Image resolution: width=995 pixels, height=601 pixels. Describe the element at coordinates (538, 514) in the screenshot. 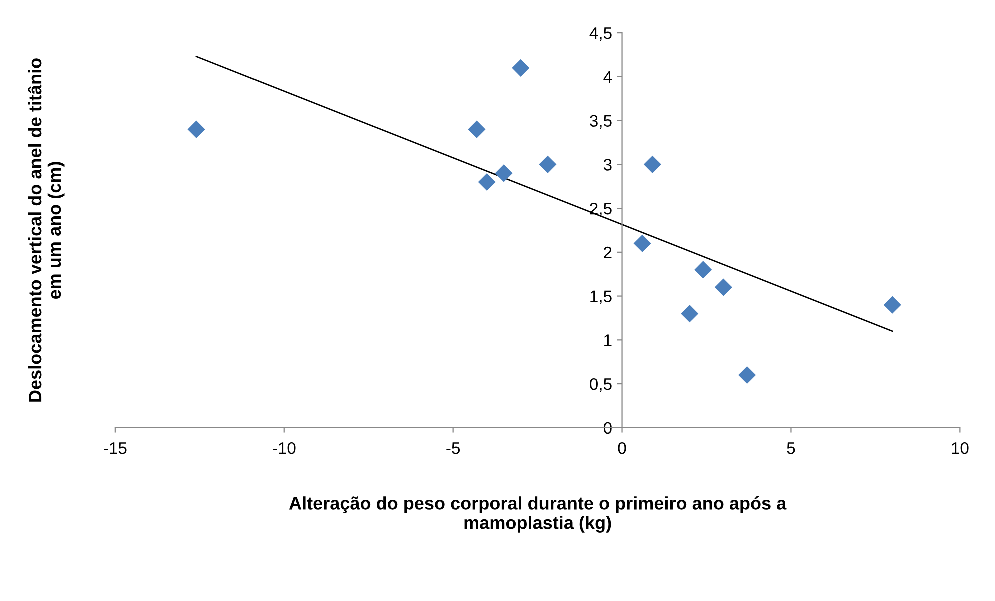

I see `x-axis-title: Alteração do peso corporal durante o primeiro ano após a mamoplastia (kg)` at that location.